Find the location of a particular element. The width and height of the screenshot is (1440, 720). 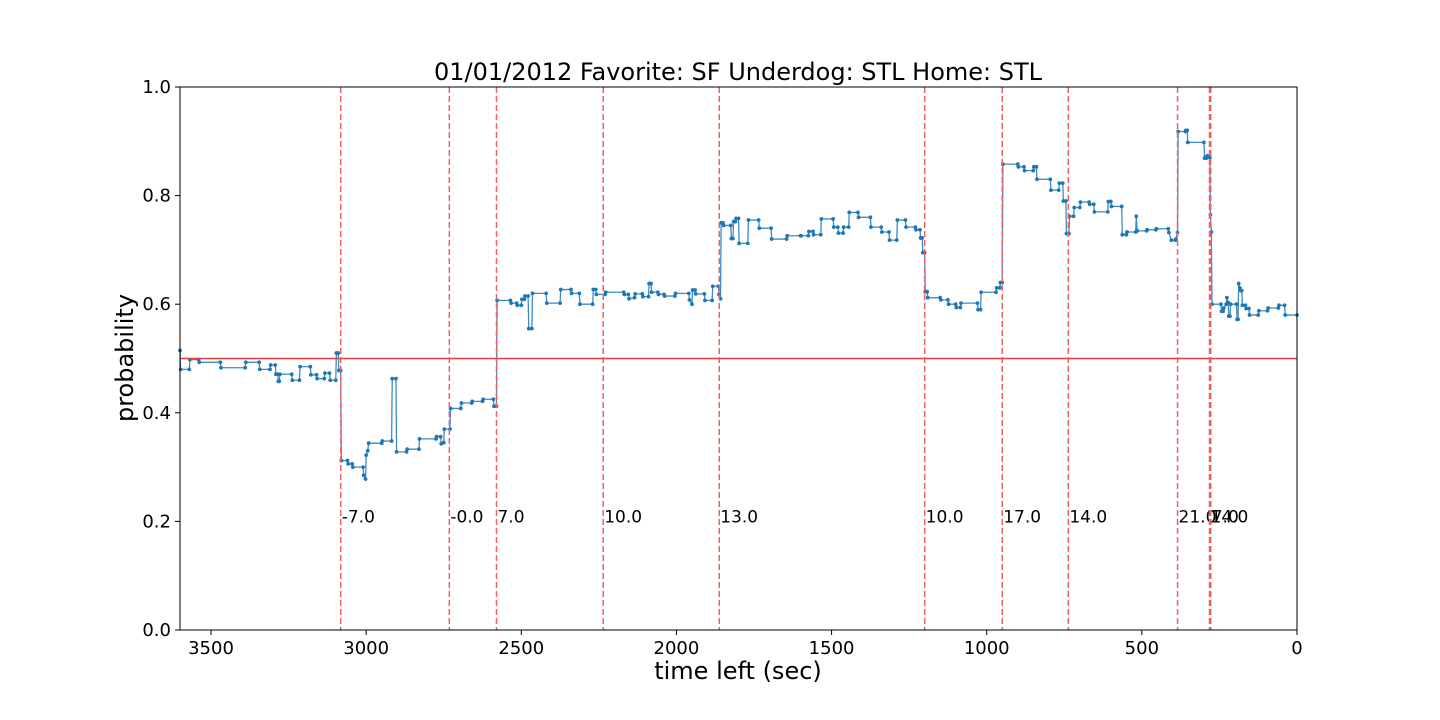

y-tick-label: 0.4 is located at coordinates (156, 413).